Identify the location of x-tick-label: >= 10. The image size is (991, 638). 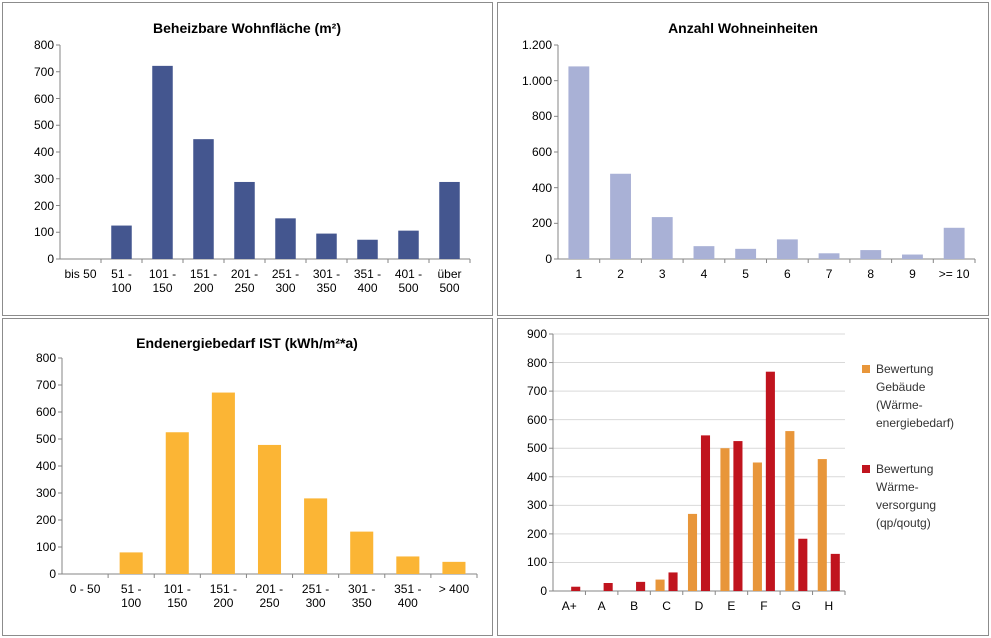
(954, 274).